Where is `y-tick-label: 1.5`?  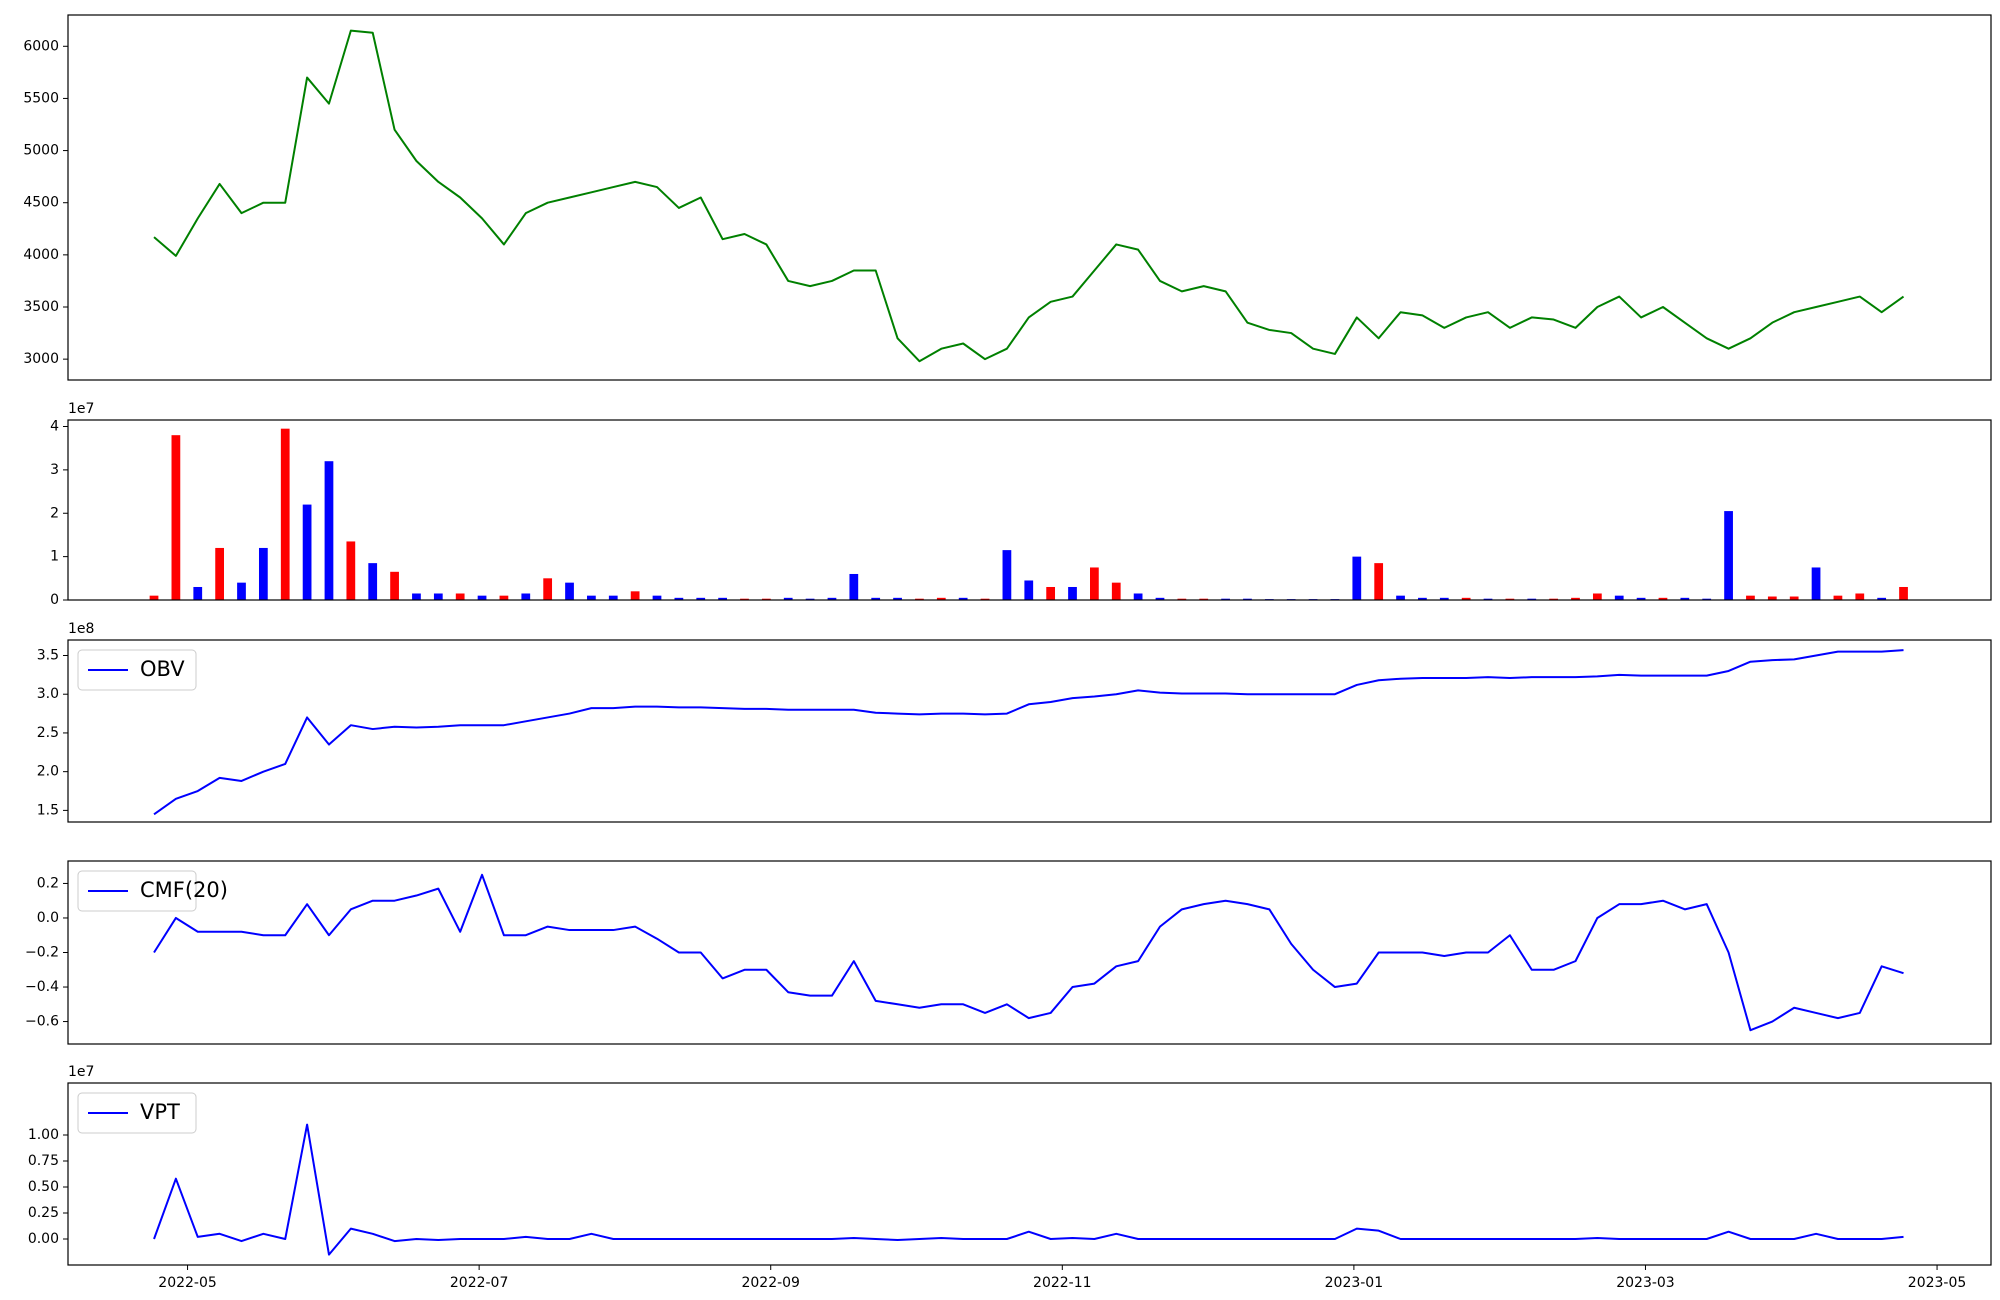 y-tick-label: 1.5 is located at coordinates (48, 810).